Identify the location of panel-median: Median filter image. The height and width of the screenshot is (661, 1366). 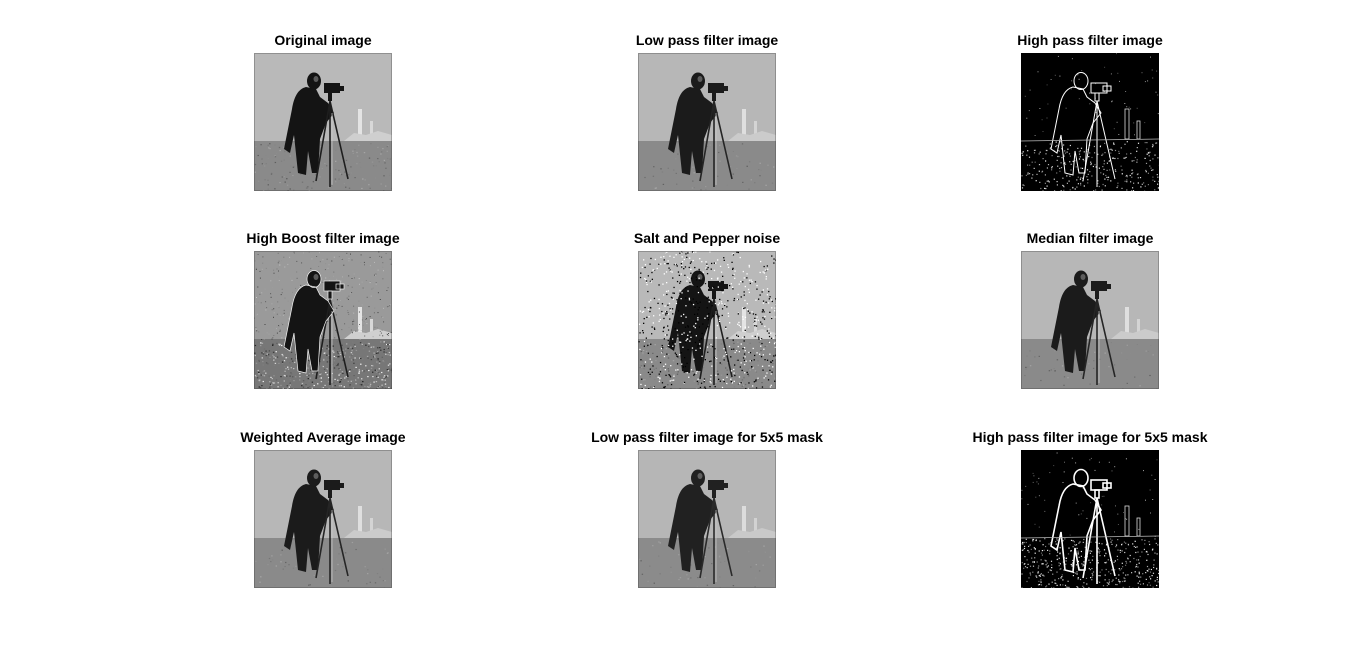
(1090, 314).